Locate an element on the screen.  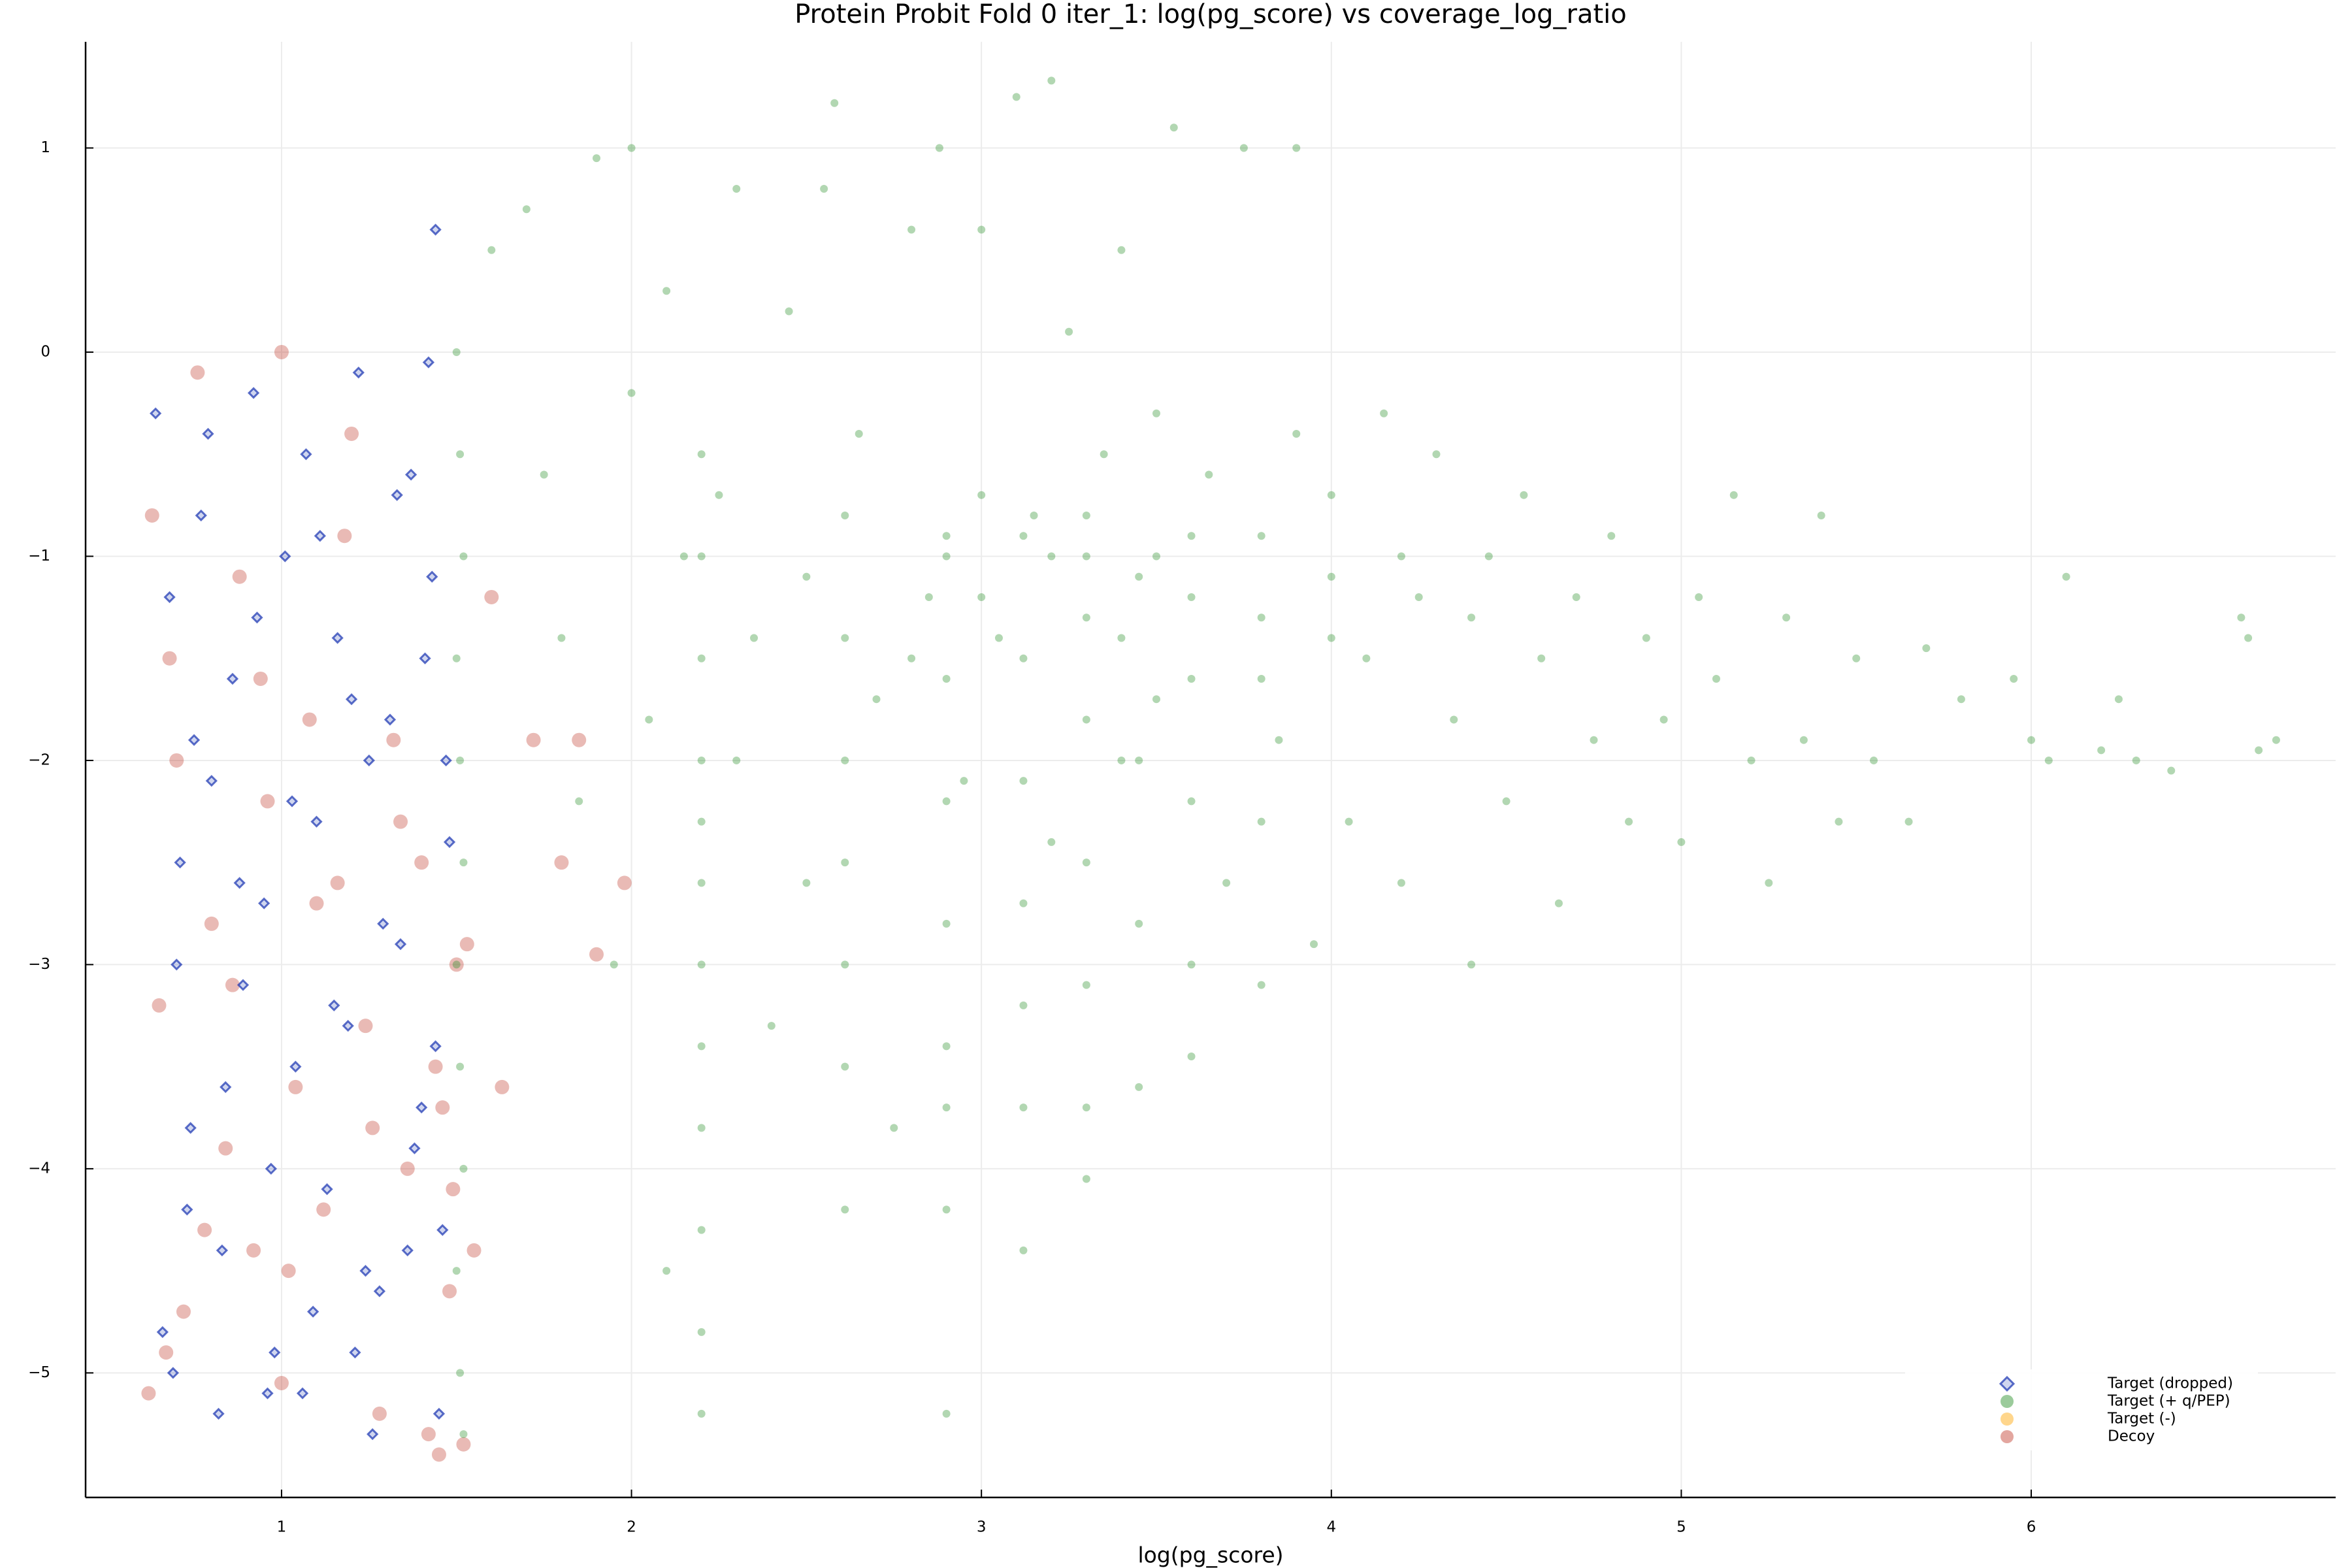
x-tick-label: 4 is located at coordinates (1331, 1527).